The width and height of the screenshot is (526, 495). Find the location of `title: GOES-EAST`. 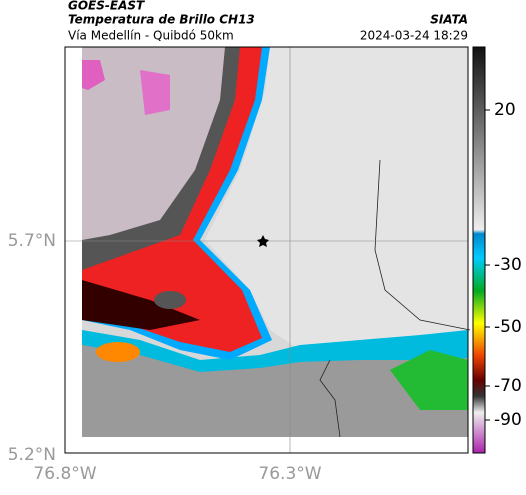

title: GOES-EAST is located at coordinates (106, 6).